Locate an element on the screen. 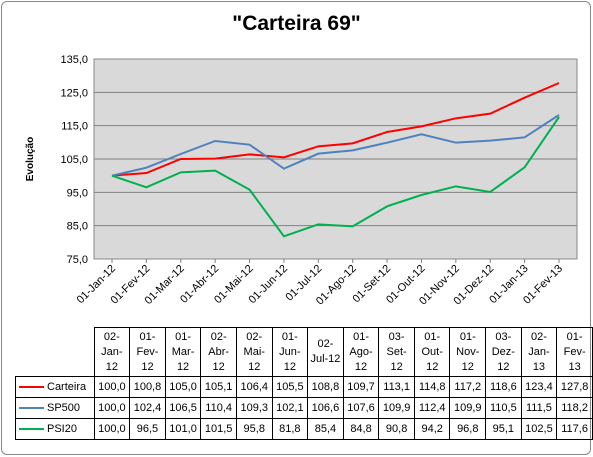 Image resolution: width=593 pixels, height=457 pixels. table-value-cell: 110,5 is located at coordinates (503, 408).